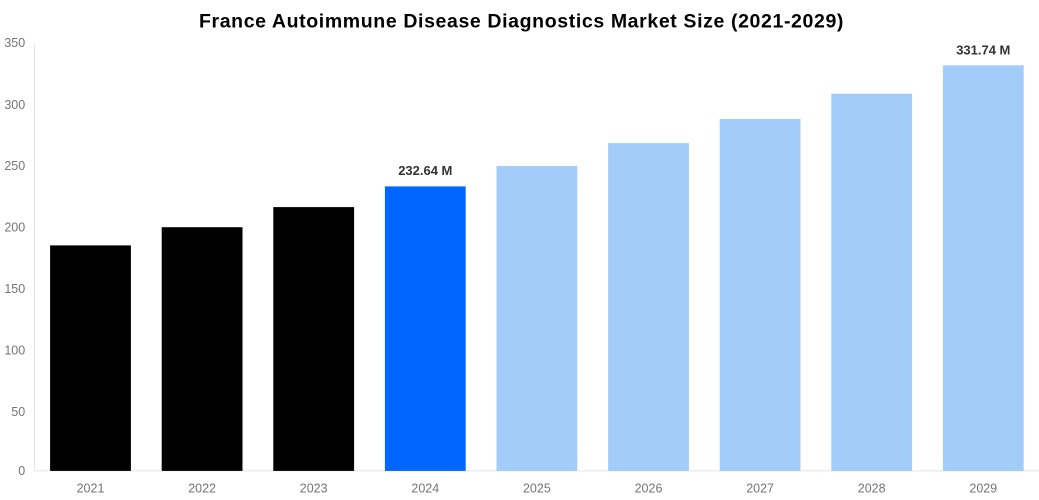 The width and height of the screenshot is (1039, 500). I want to click on svg-text: 2029, so click(983, 488).